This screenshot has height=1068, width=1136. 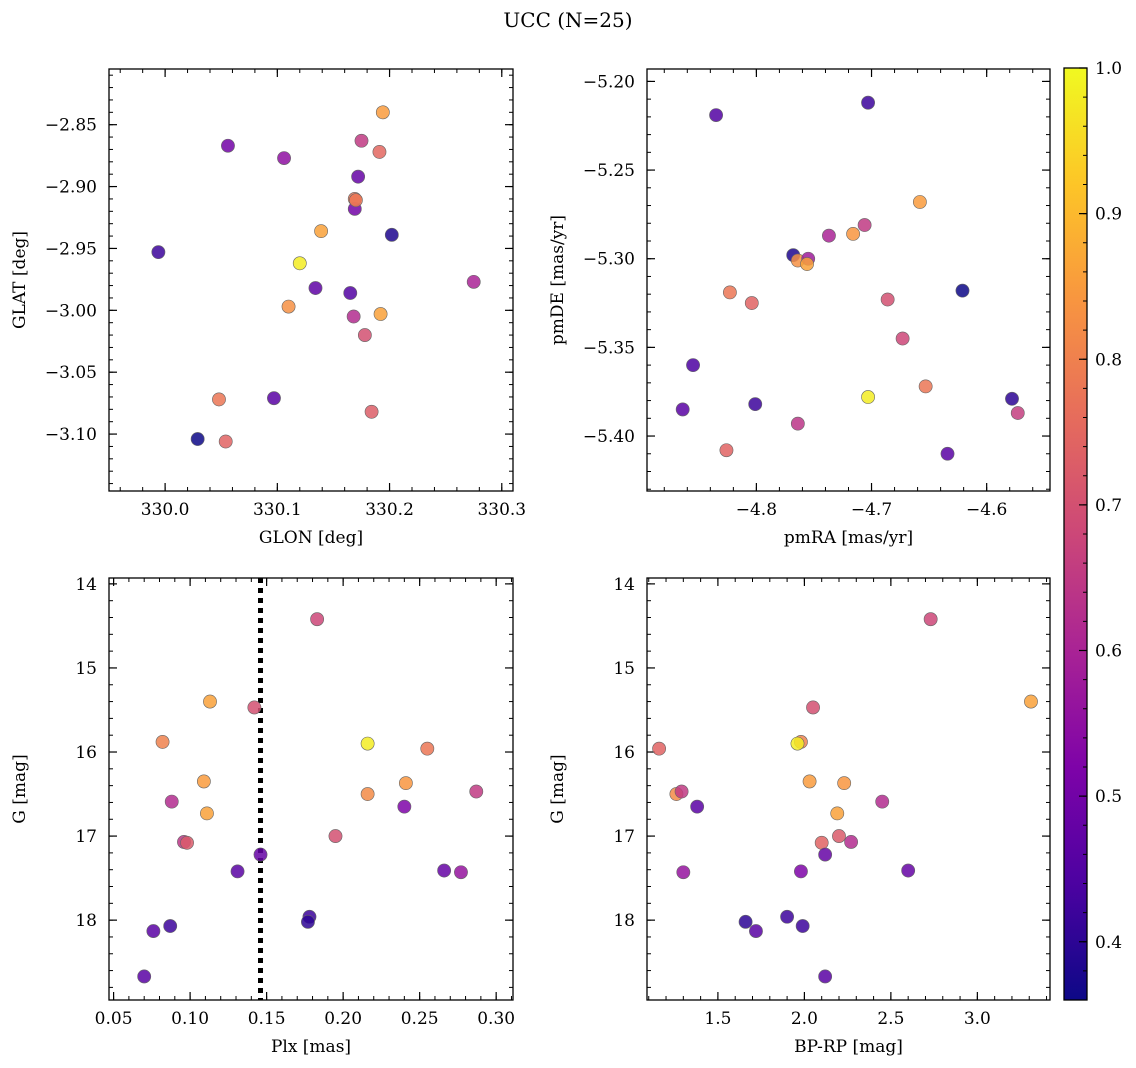 I want to click on y-axis-label: G [mag], so click(x=20, y=788).